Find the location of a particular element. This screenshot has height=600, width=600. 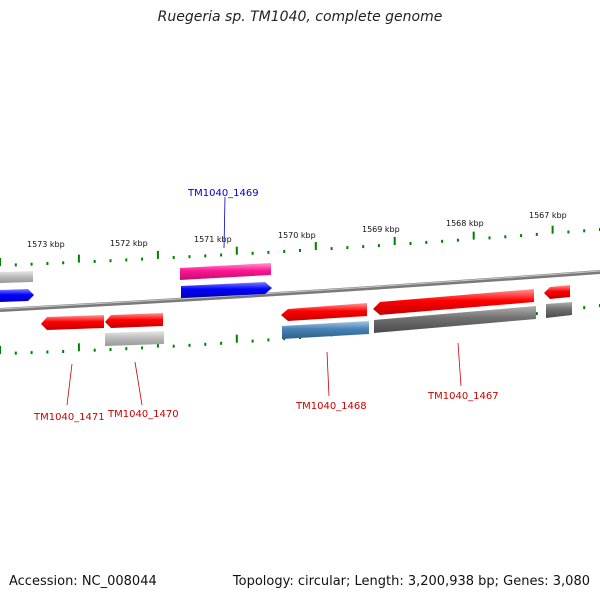

gene-feature-gray-right is located at coordinates (559, 310).